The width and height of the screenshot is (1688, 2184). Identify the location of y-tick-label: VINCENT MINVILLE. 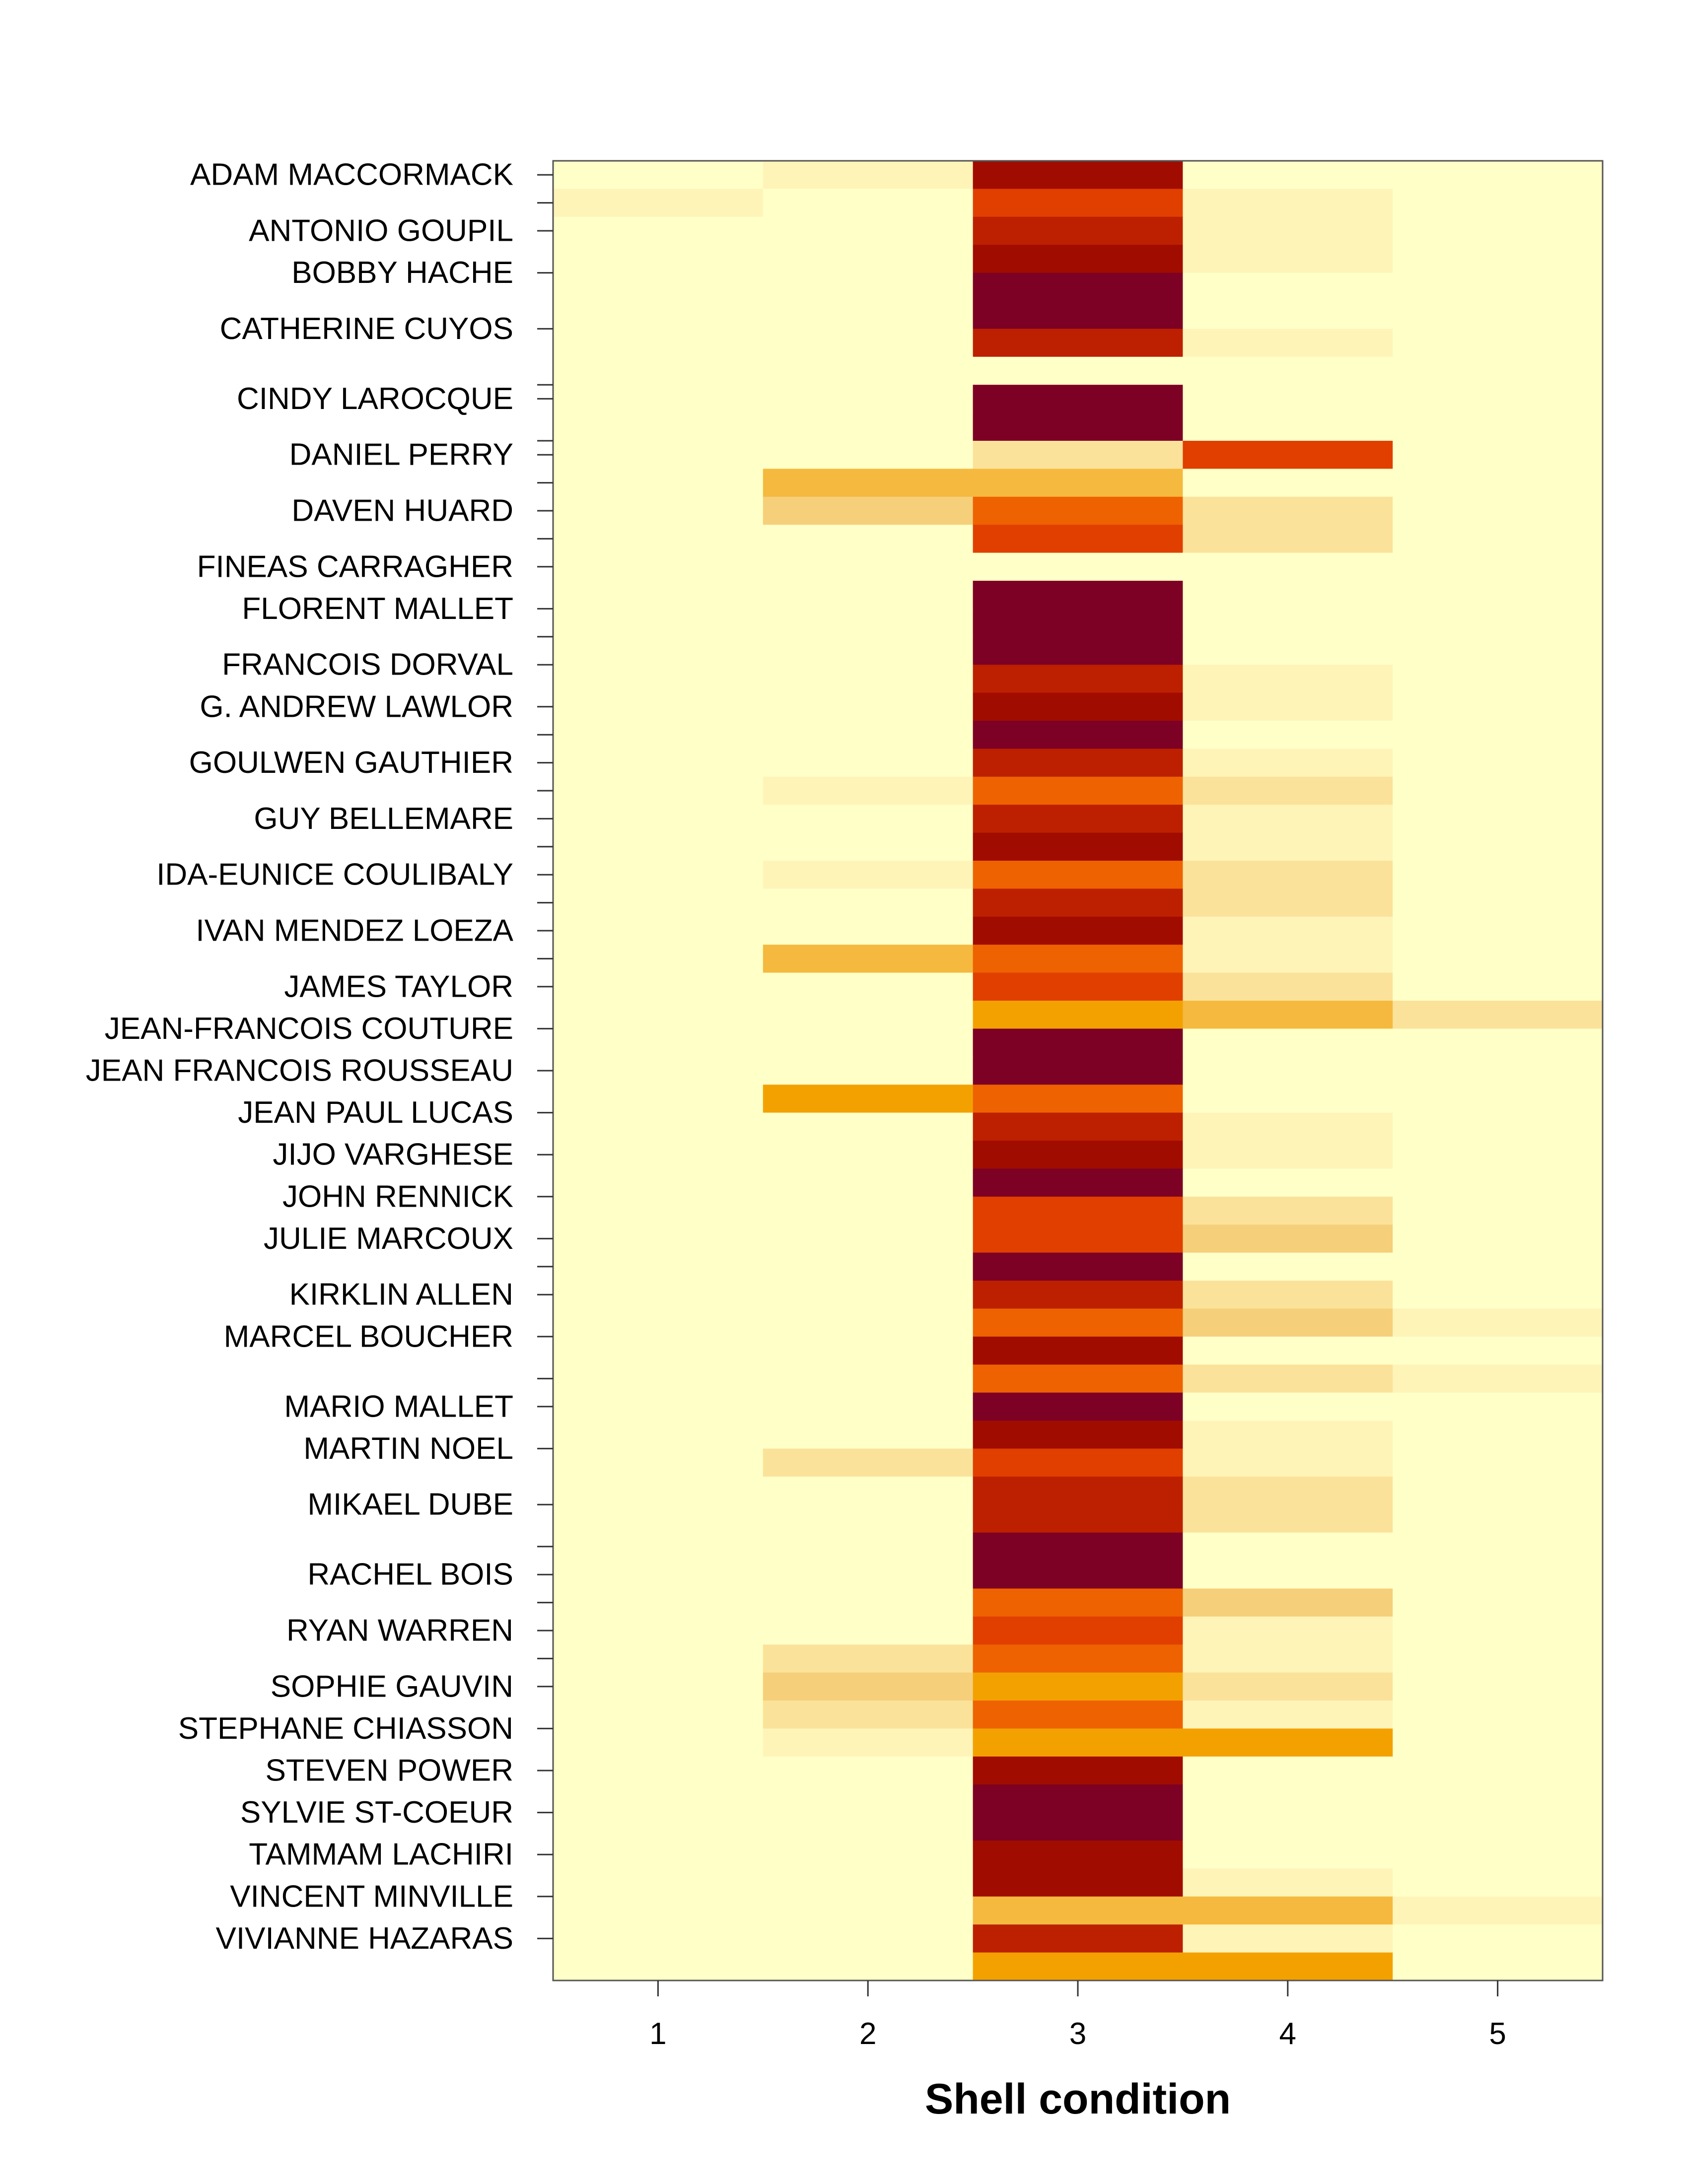
(371, 1896).